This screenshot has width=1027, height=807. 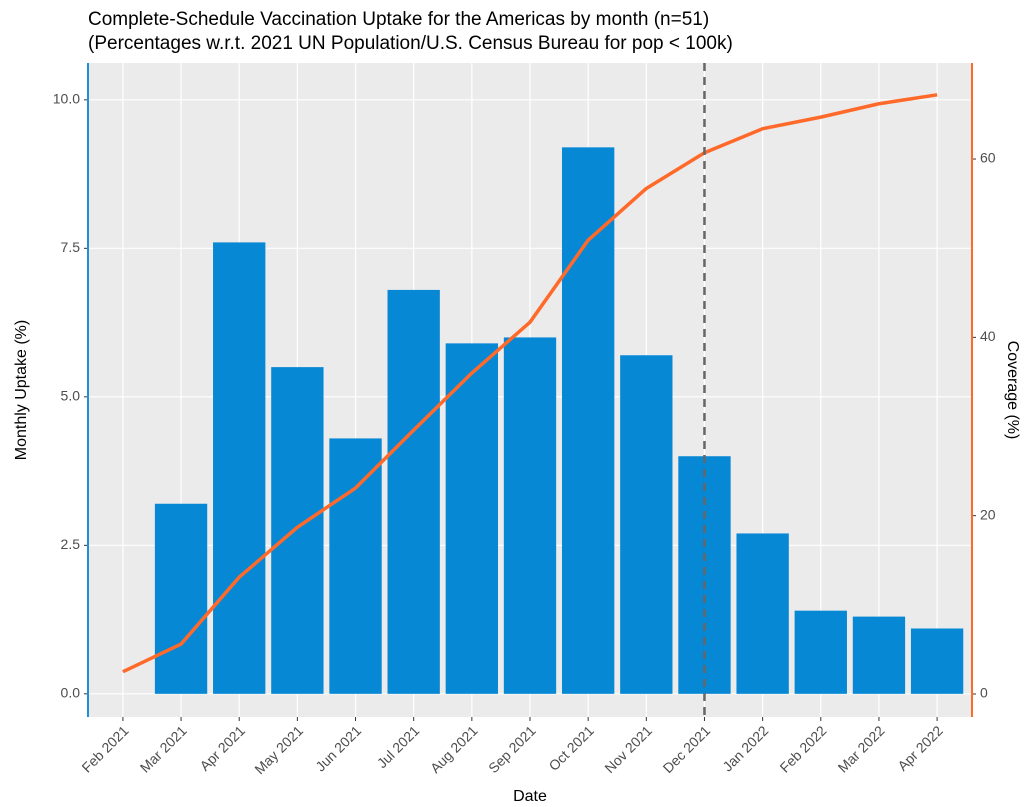 I want to click on y-tick-label: 2.5, so click(x=71, y=544).